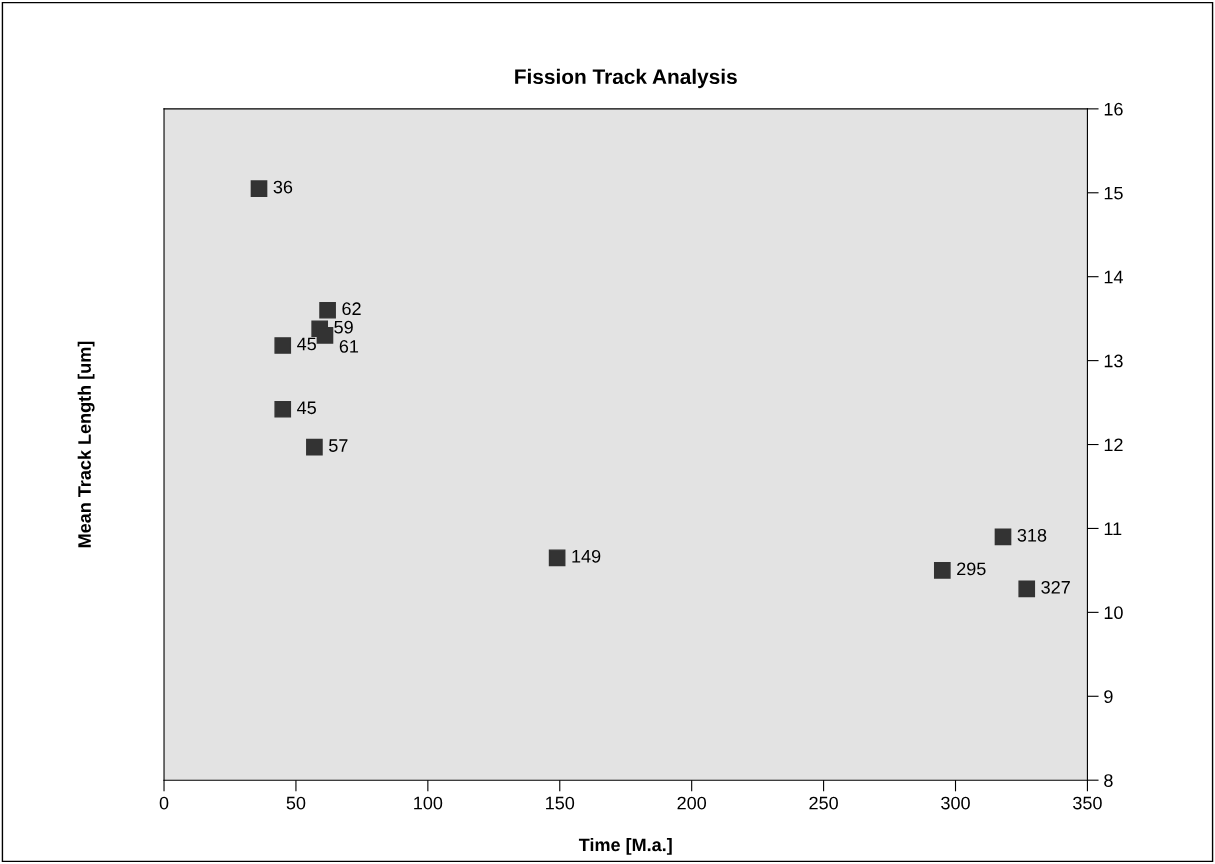  What do you see at coordinates (1113, 613) in the screenshot?
I see `y-tick-label: 10` at bounding box center [1113, 613].